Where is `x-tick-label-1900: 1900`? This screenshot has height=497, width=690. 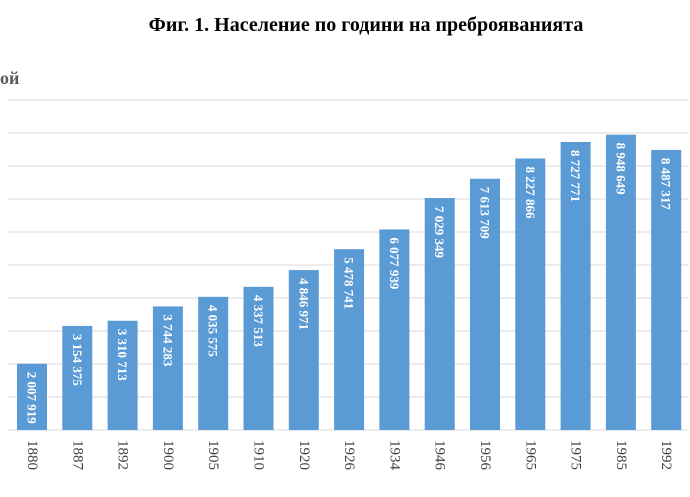 x-tick-label-1900: 1900 is located at coordinates (168, 455).